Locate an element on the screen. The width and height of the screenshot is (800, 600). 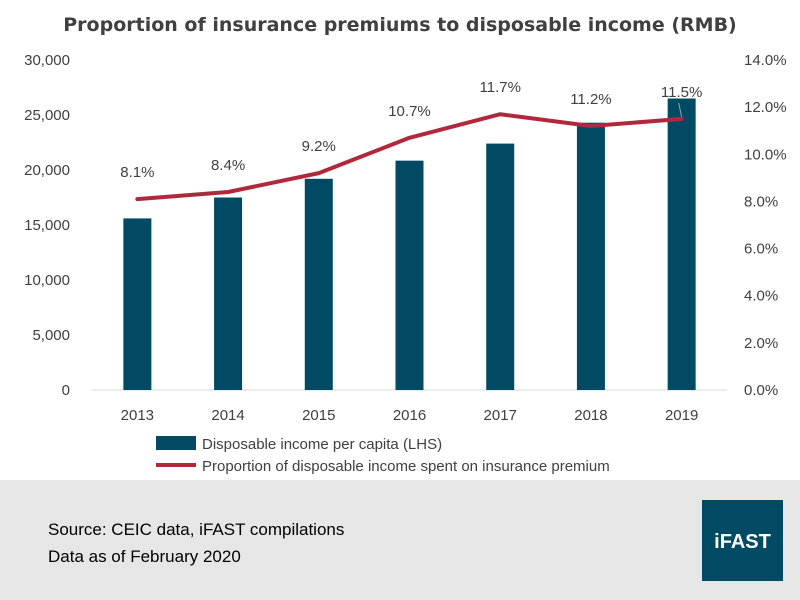
left-tick-label: 20,000 is located at coordinates (47, 170).